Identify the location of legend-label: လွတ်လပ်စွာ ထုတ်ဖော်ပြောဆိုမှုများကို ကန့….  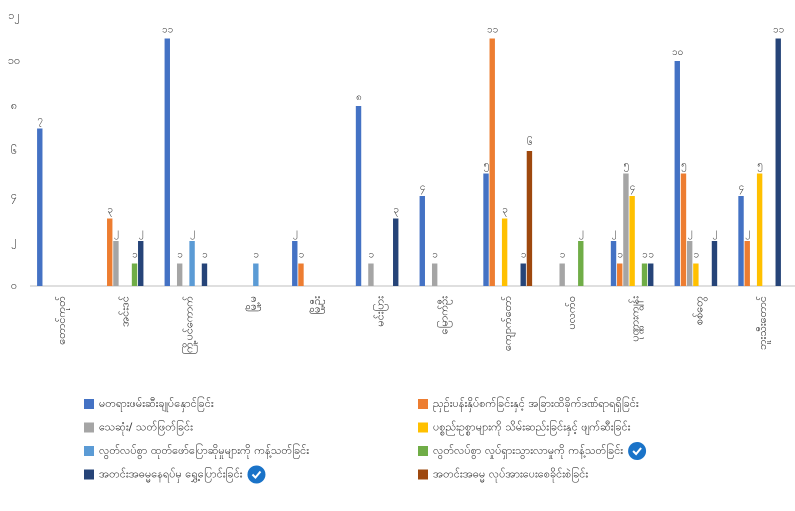
(204, 451).